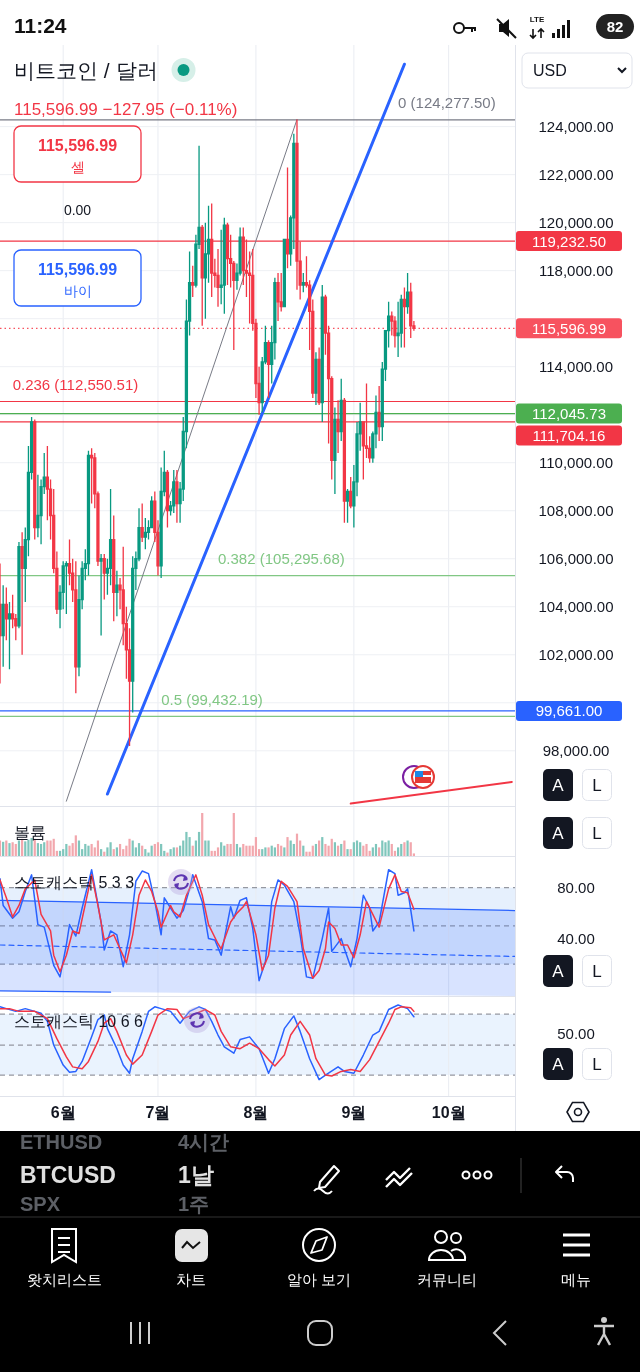 Image resolution: width=640 pixels, height=1372 pixels. What do you see at coordinates (447, 103) in the screenshot?
I see `annotation: 0 (124,277.50)` at bounding box center [447, 103].